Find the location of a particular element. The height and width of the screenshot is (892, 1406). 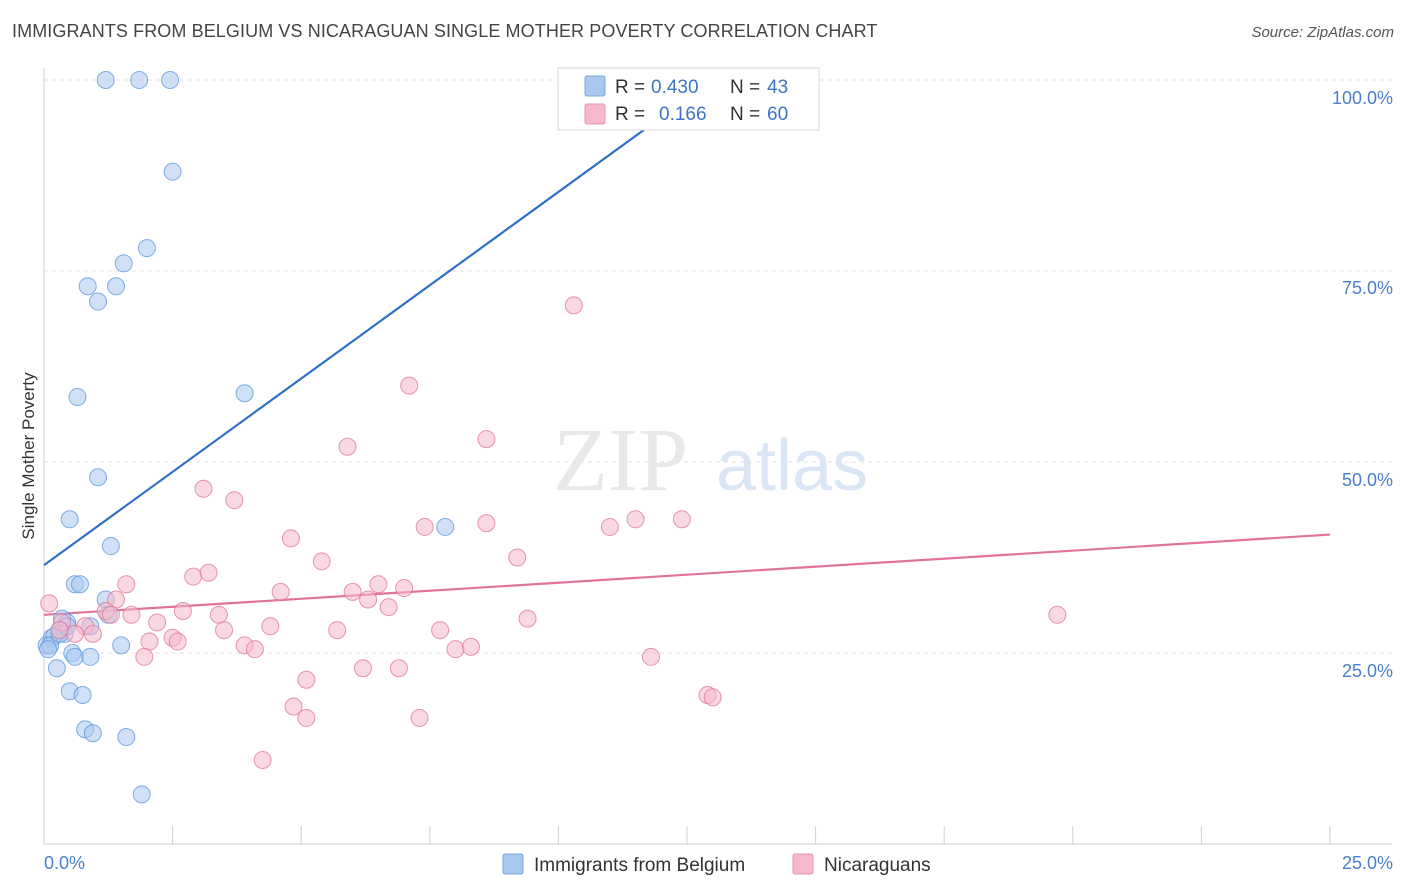

source-label: Source: ZipAtlas.com is located at coordinates (1322, 32).